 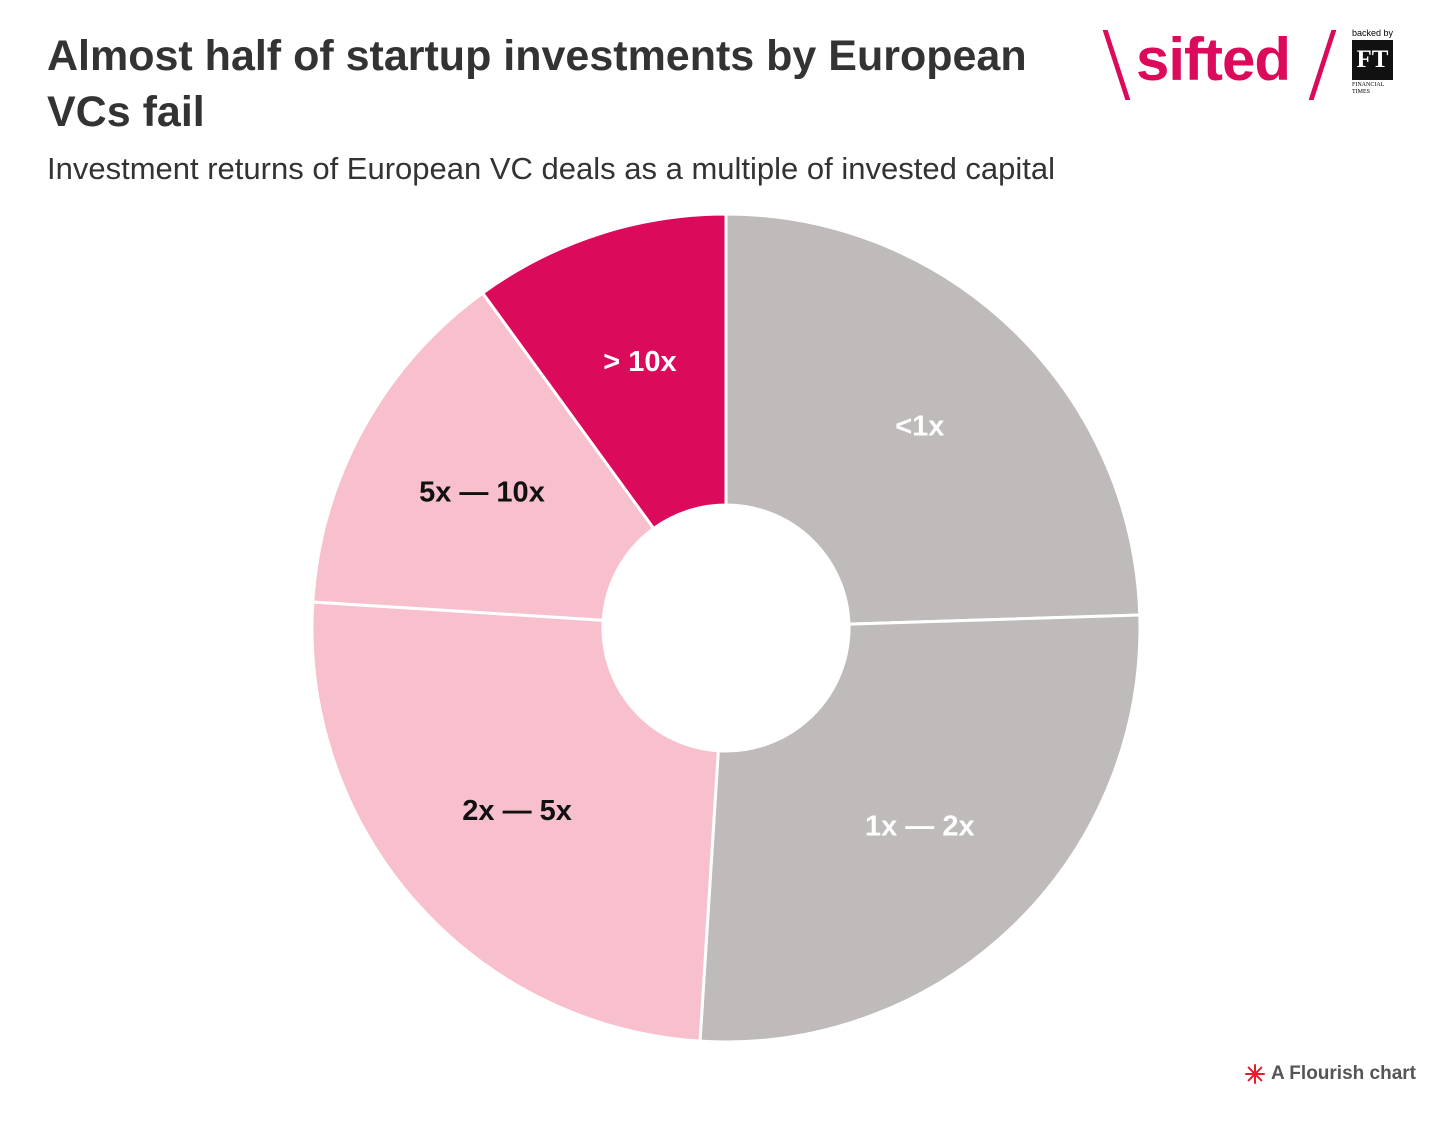 What do you see at coordinates (919, 427) in the screenshot?
I see `slice-label: <1x` at bounding box center [919, 427].